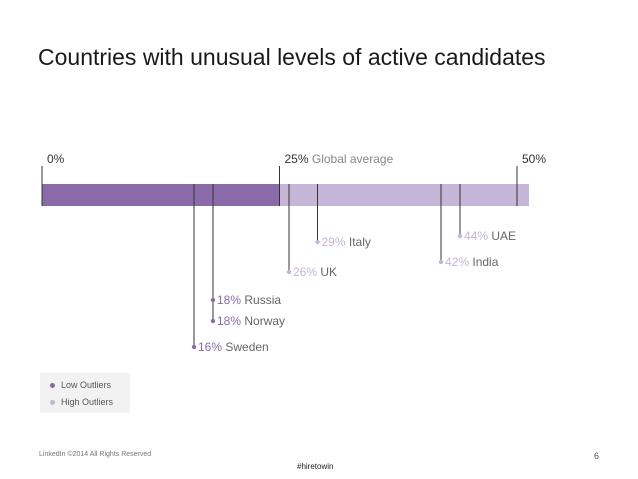 This screenshot has width=638, height=479. What do you see at coordinates (85, 393) in the screenshot?
I see `legend: Low Outliers High Outliers` at bounding box center [85, 393].